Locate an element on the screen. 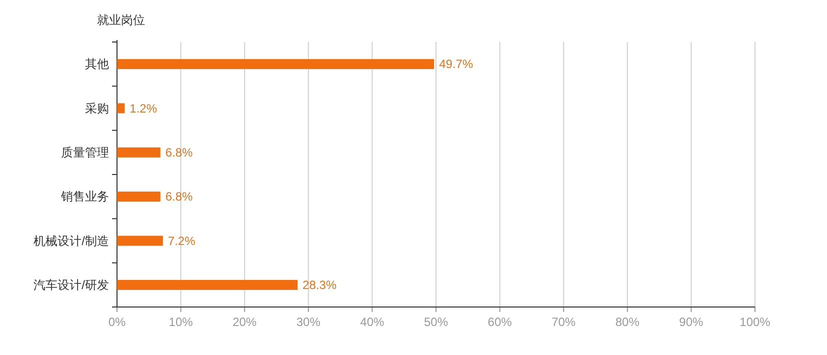  y-tick-label: 汽车设计/研发 is located at coordinates (71, 285).